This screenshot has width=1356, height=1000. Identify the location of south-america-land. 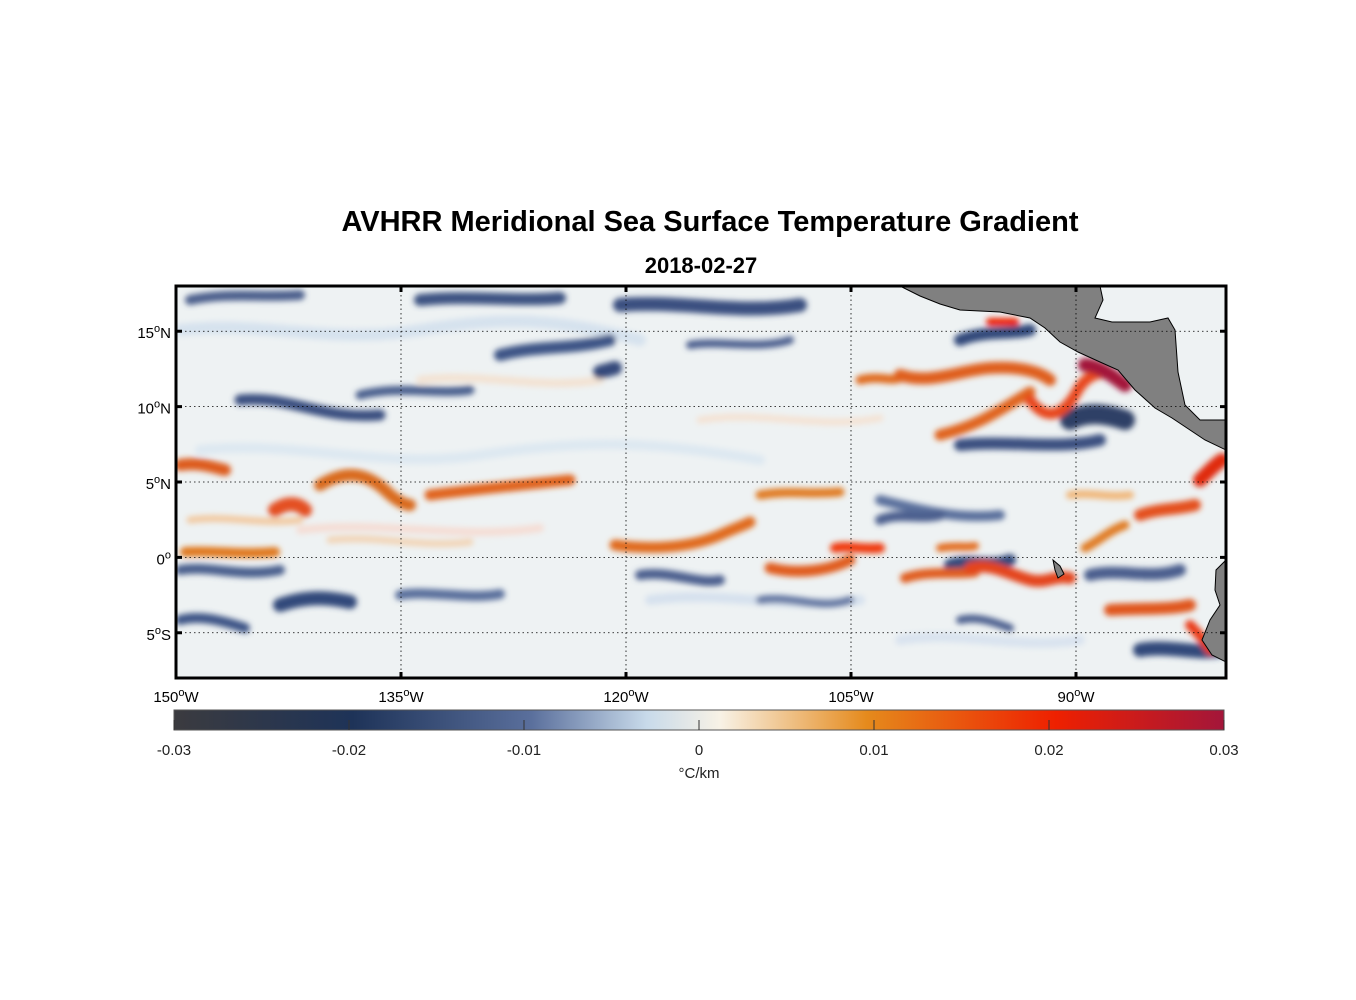
(1213, 611).